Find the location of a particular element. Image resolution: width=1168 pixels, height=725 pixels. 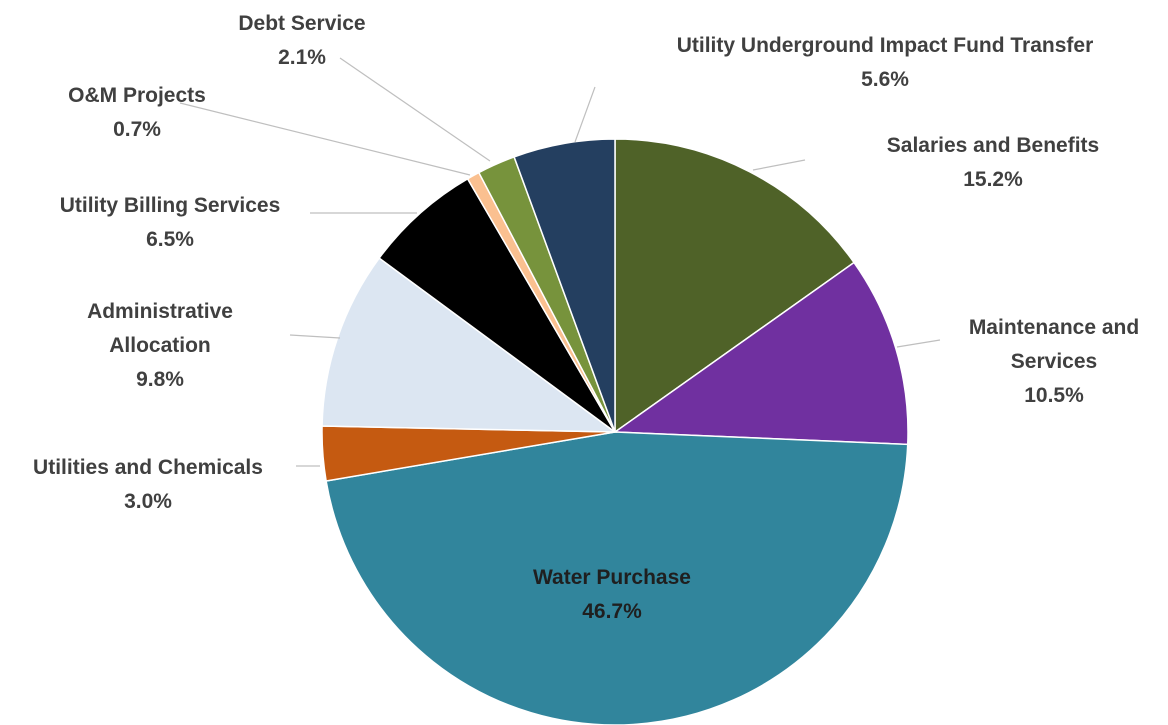

slice-label-maintenance-and-services: Services is located at coordinates (1054, 361).